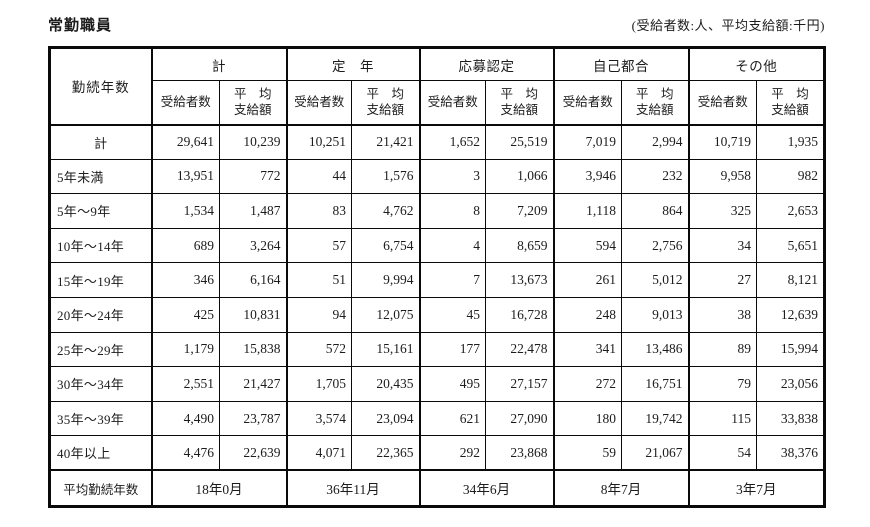  Describe the element at coordinates (218, 64) in the screenshot. I see `col-group-total: 計` at that location.